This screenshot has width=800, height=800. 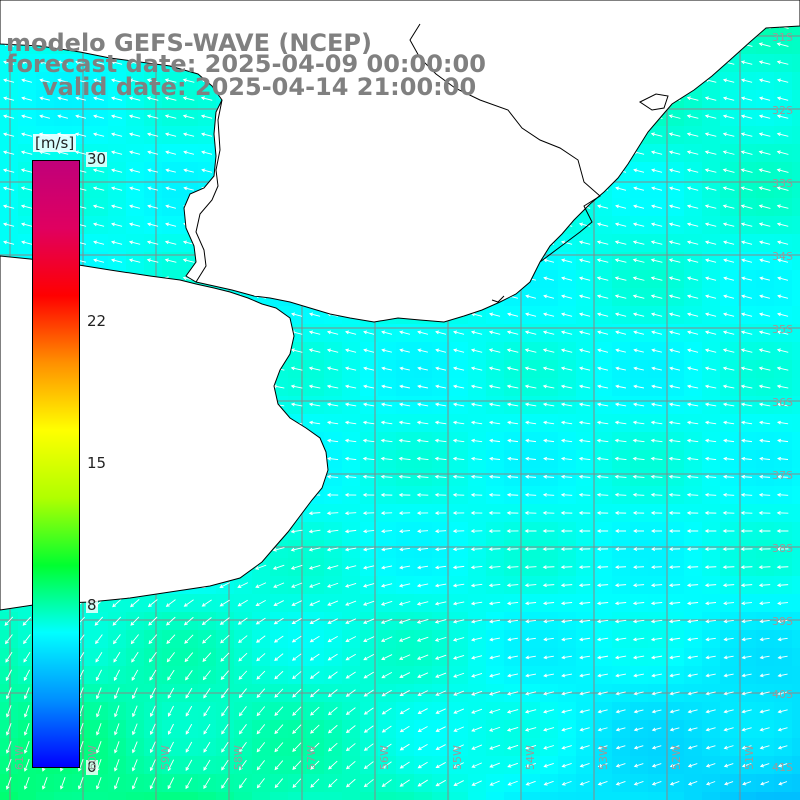 What do you see at coordinates (97, 321) in the screenshot?
I see `colorbar-tick-label: 22` at bounding box center [97, 321].